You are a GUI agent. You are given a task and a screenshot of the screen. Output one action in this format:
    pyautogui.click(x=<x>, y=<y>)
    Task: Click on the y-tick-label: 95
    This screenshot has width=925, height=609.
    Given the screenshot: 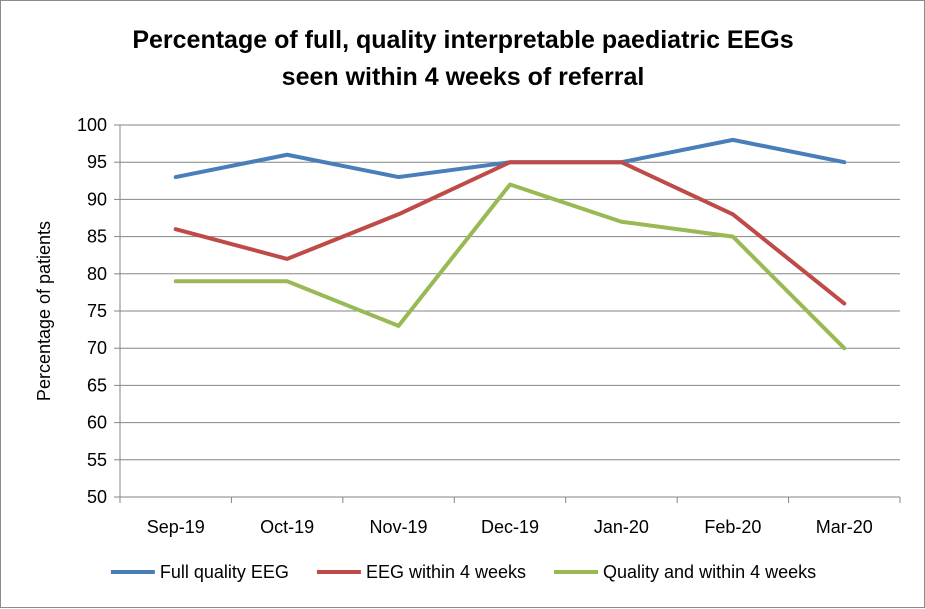 What is the action you would take?
    pyautogui.click(x=97, y=162)
    